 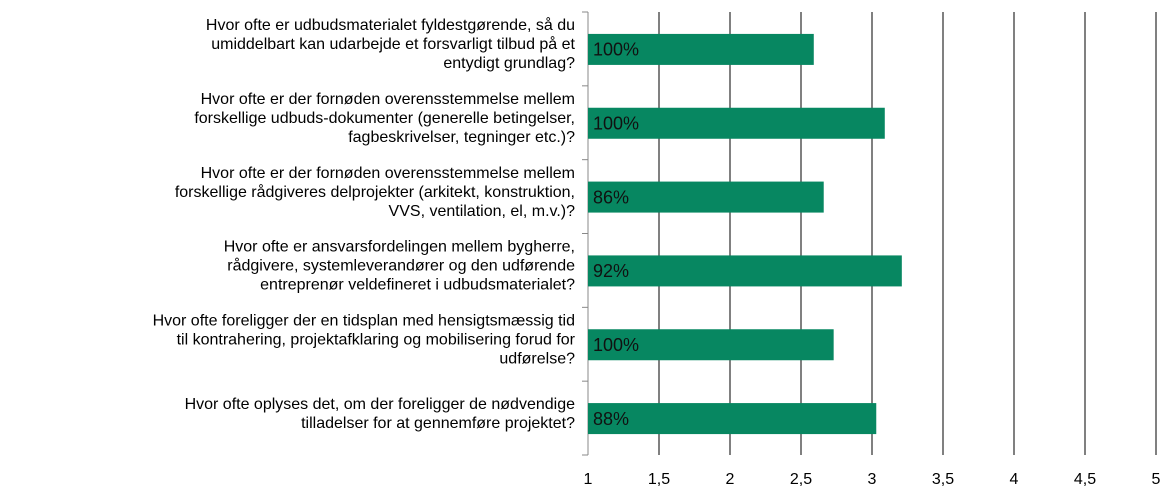 I want to click on y-tick-label: fagbeskrivelser, tegninger etc.)?, so click(x=461, y=137).